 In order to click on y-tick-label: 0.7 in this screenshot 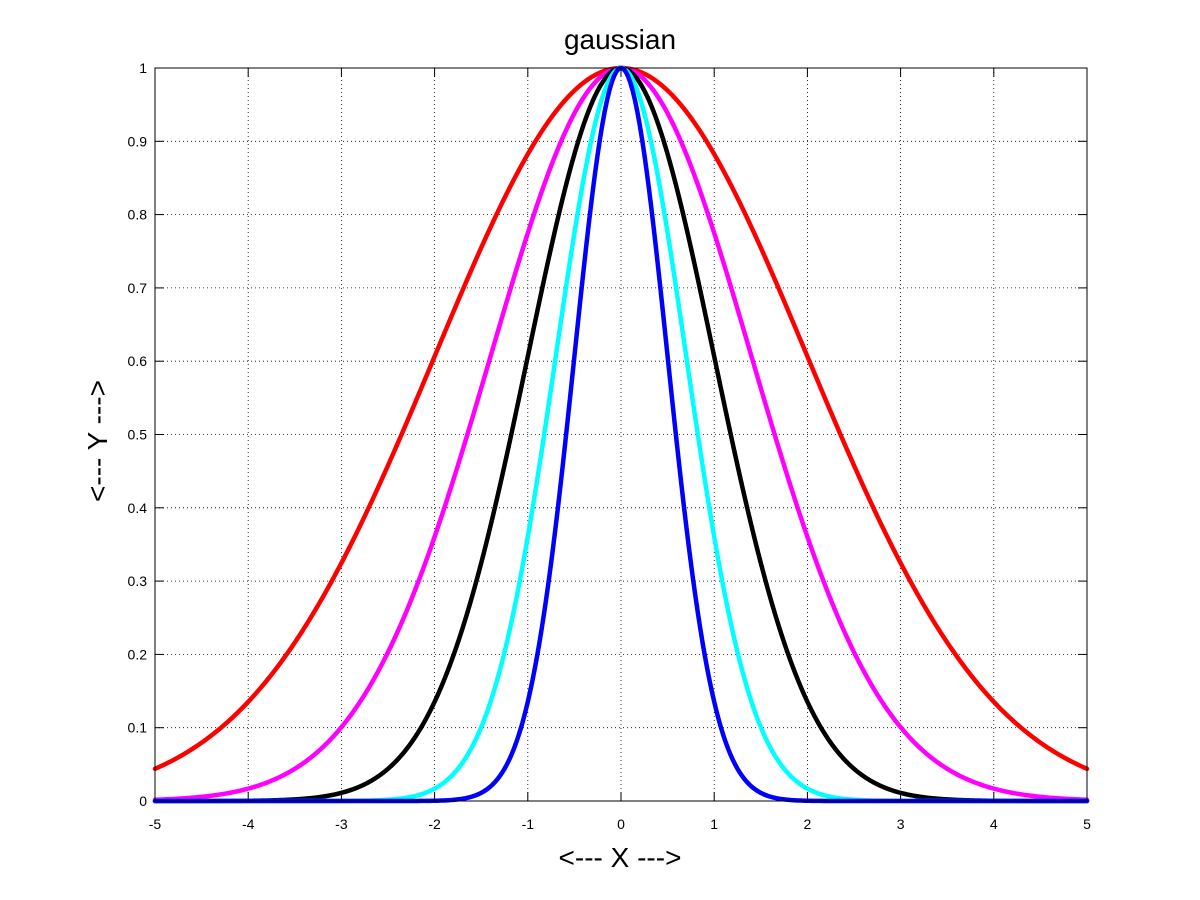, I will do `click(138, 288)`.